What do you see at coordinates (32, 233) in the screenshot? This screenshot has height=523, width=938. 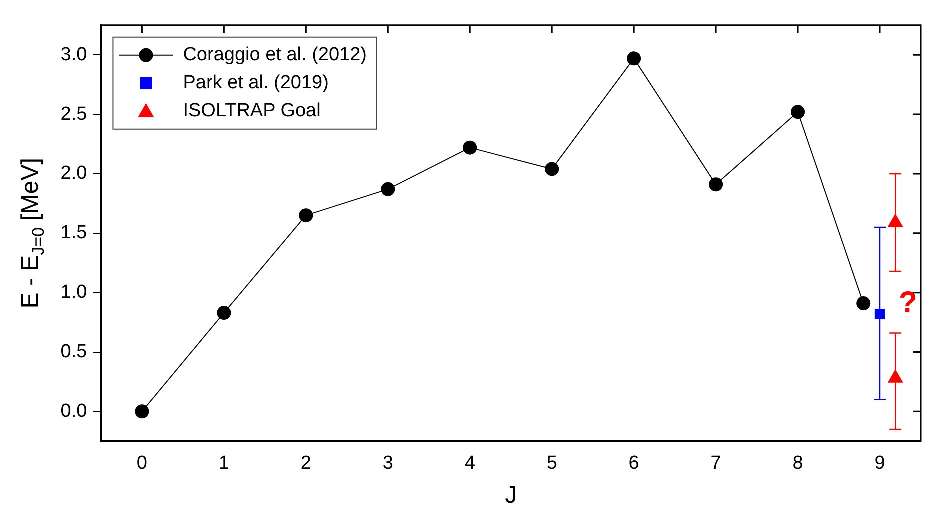 I see `y-axis-title: E - EJ=0 [MeV]` at bounding box center [32, 233].